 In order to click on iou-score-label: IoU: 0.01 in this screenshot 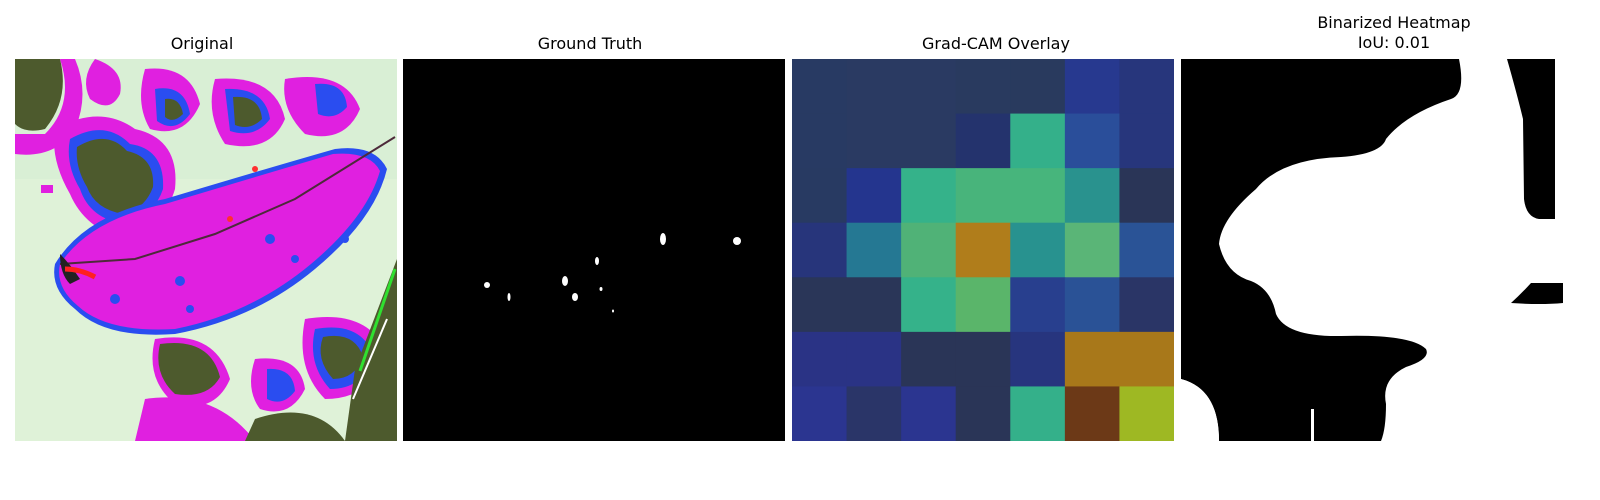, I will do `click(1394, 42)`.